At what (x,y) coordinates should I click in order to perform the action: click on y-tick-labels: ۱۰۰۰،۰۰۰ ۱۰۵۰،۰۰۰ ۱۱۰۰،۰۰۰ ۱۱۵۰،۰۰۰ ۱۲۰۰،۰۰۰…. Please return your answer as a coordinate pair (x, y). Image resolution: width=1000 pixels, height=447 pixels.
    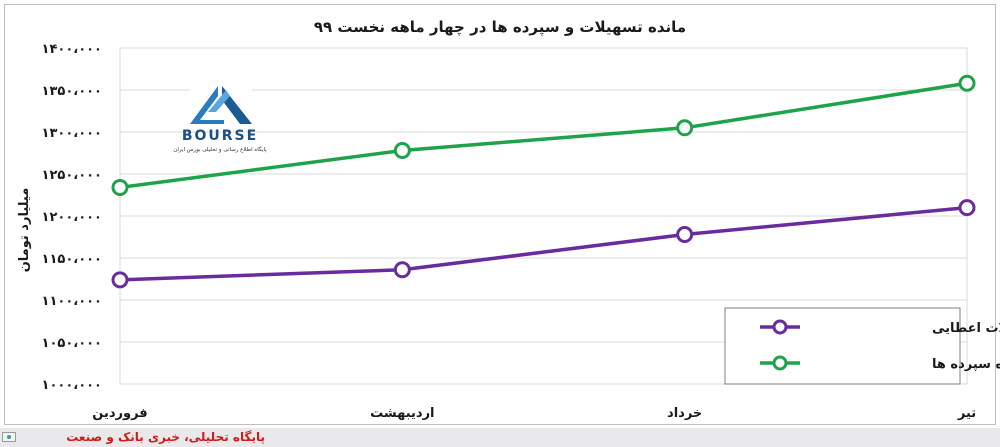
    Looking at the image, I should click on (72, 217).